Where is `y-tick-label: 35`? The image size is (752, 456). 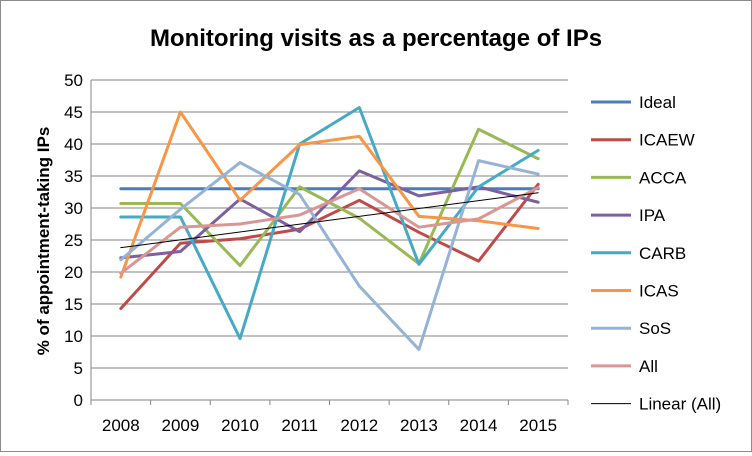 y-tick-label: 35 is located at coordinates (73, 176).